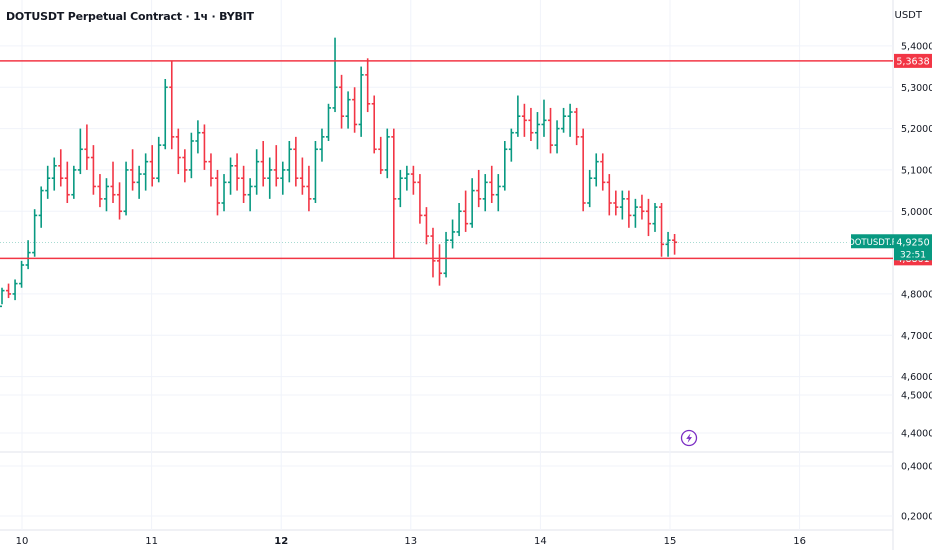  I want to click on time-tick-label: 11, so click(151, 541).